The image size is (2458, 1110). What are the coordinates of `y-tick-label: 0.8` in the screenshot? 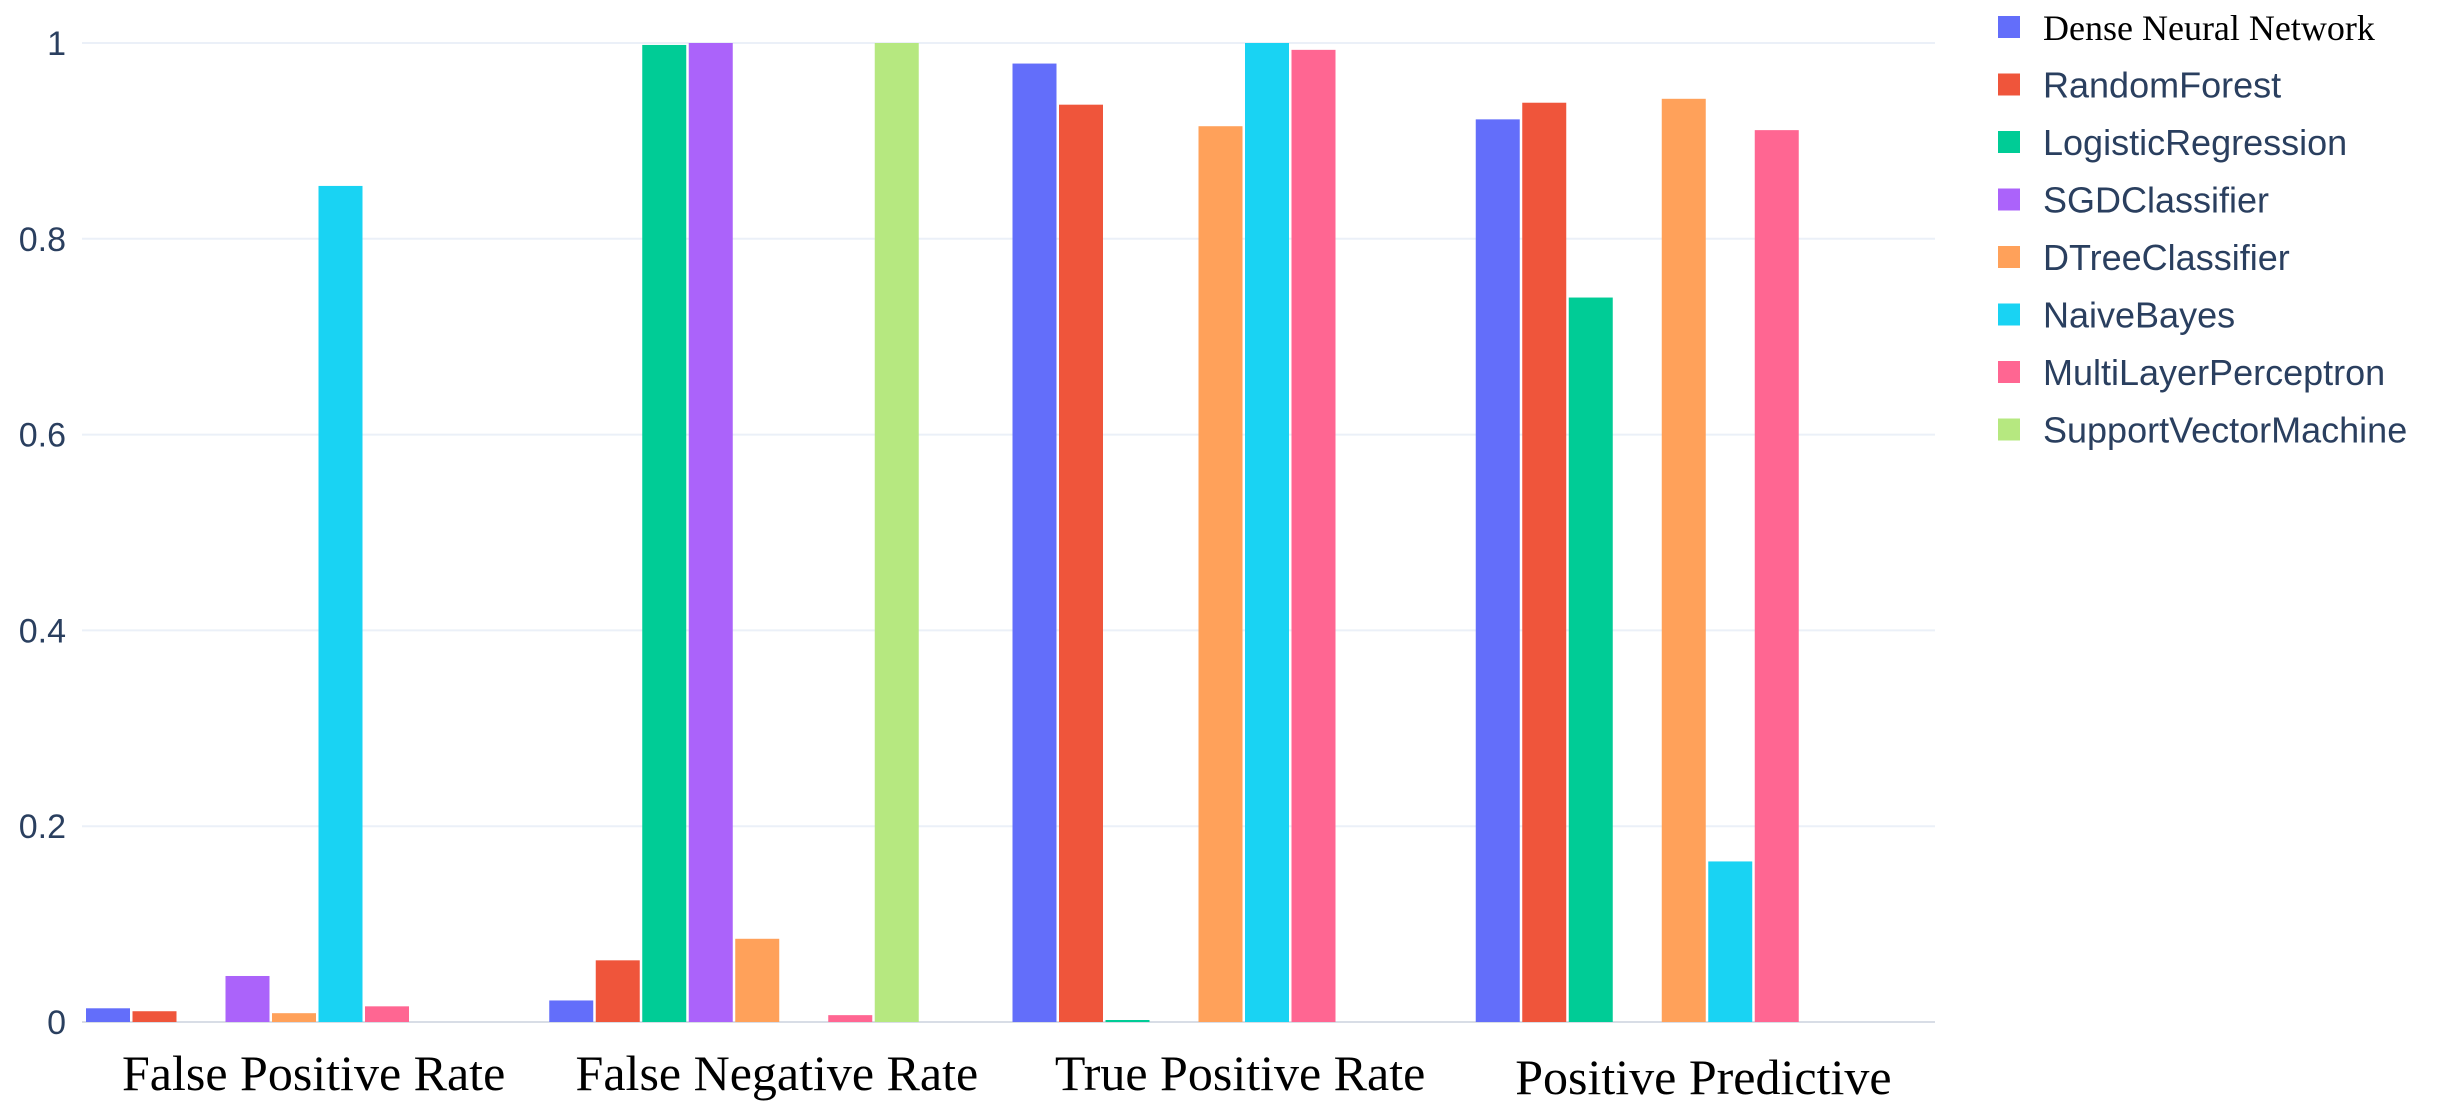 It's located at (42, 240).